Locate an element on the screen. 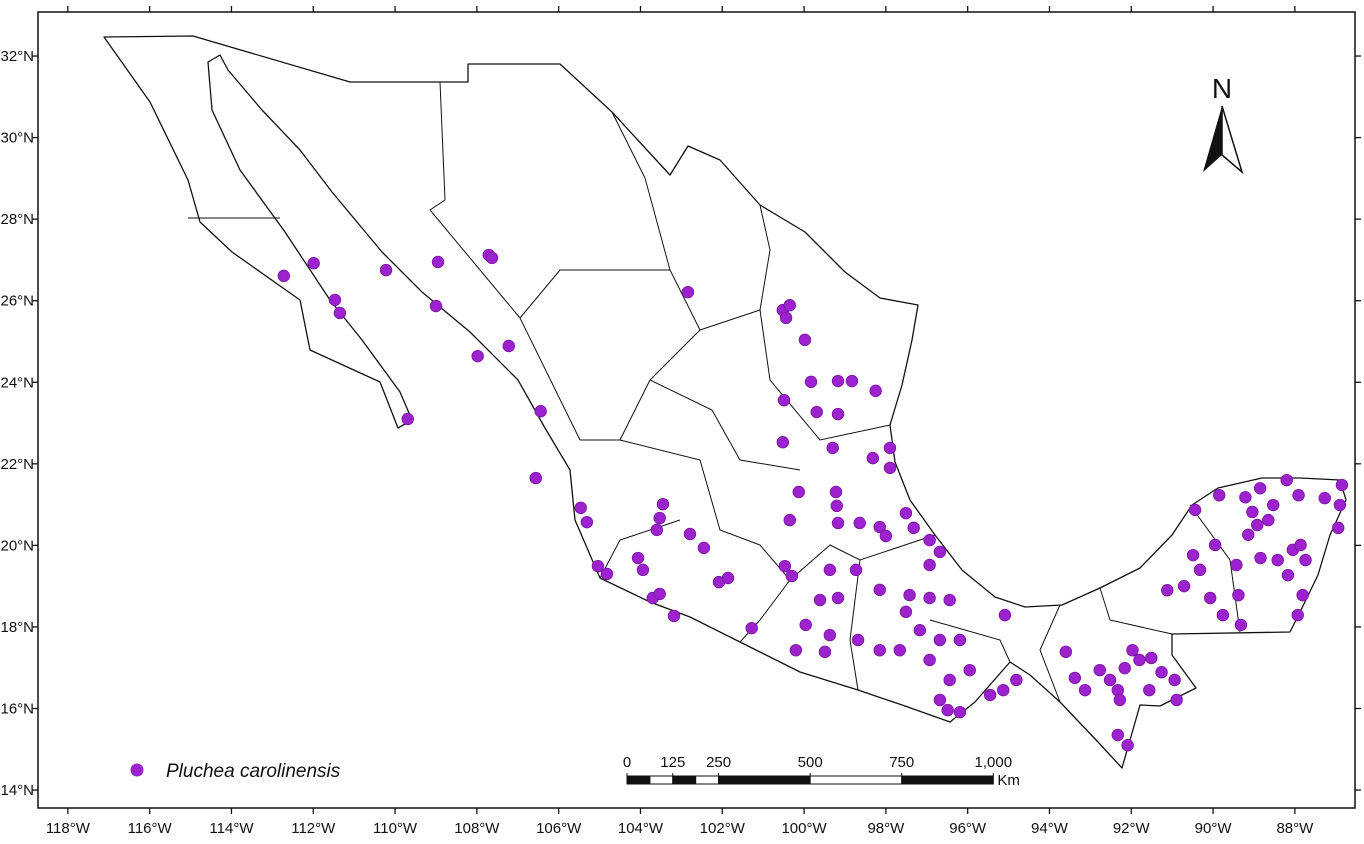 This screenshot has height=844, width=1364. y-tick-label: 22°N is located at coordinates (17, 464).